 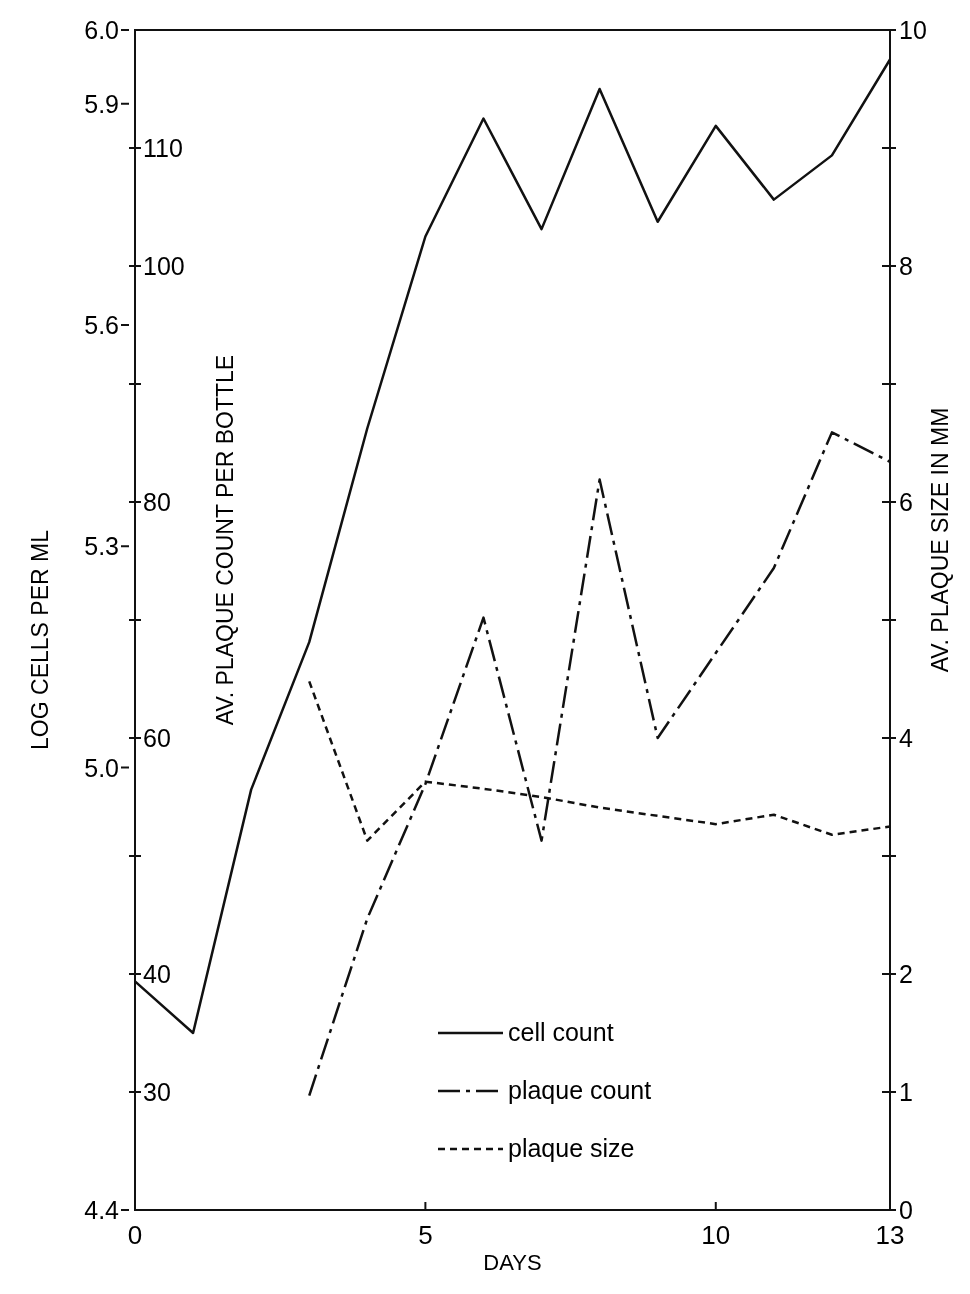 What do you see at coordinates (157, 974) in the screenshot?
I see `y3-tick-label: 40` at bounding box center [157, 974].